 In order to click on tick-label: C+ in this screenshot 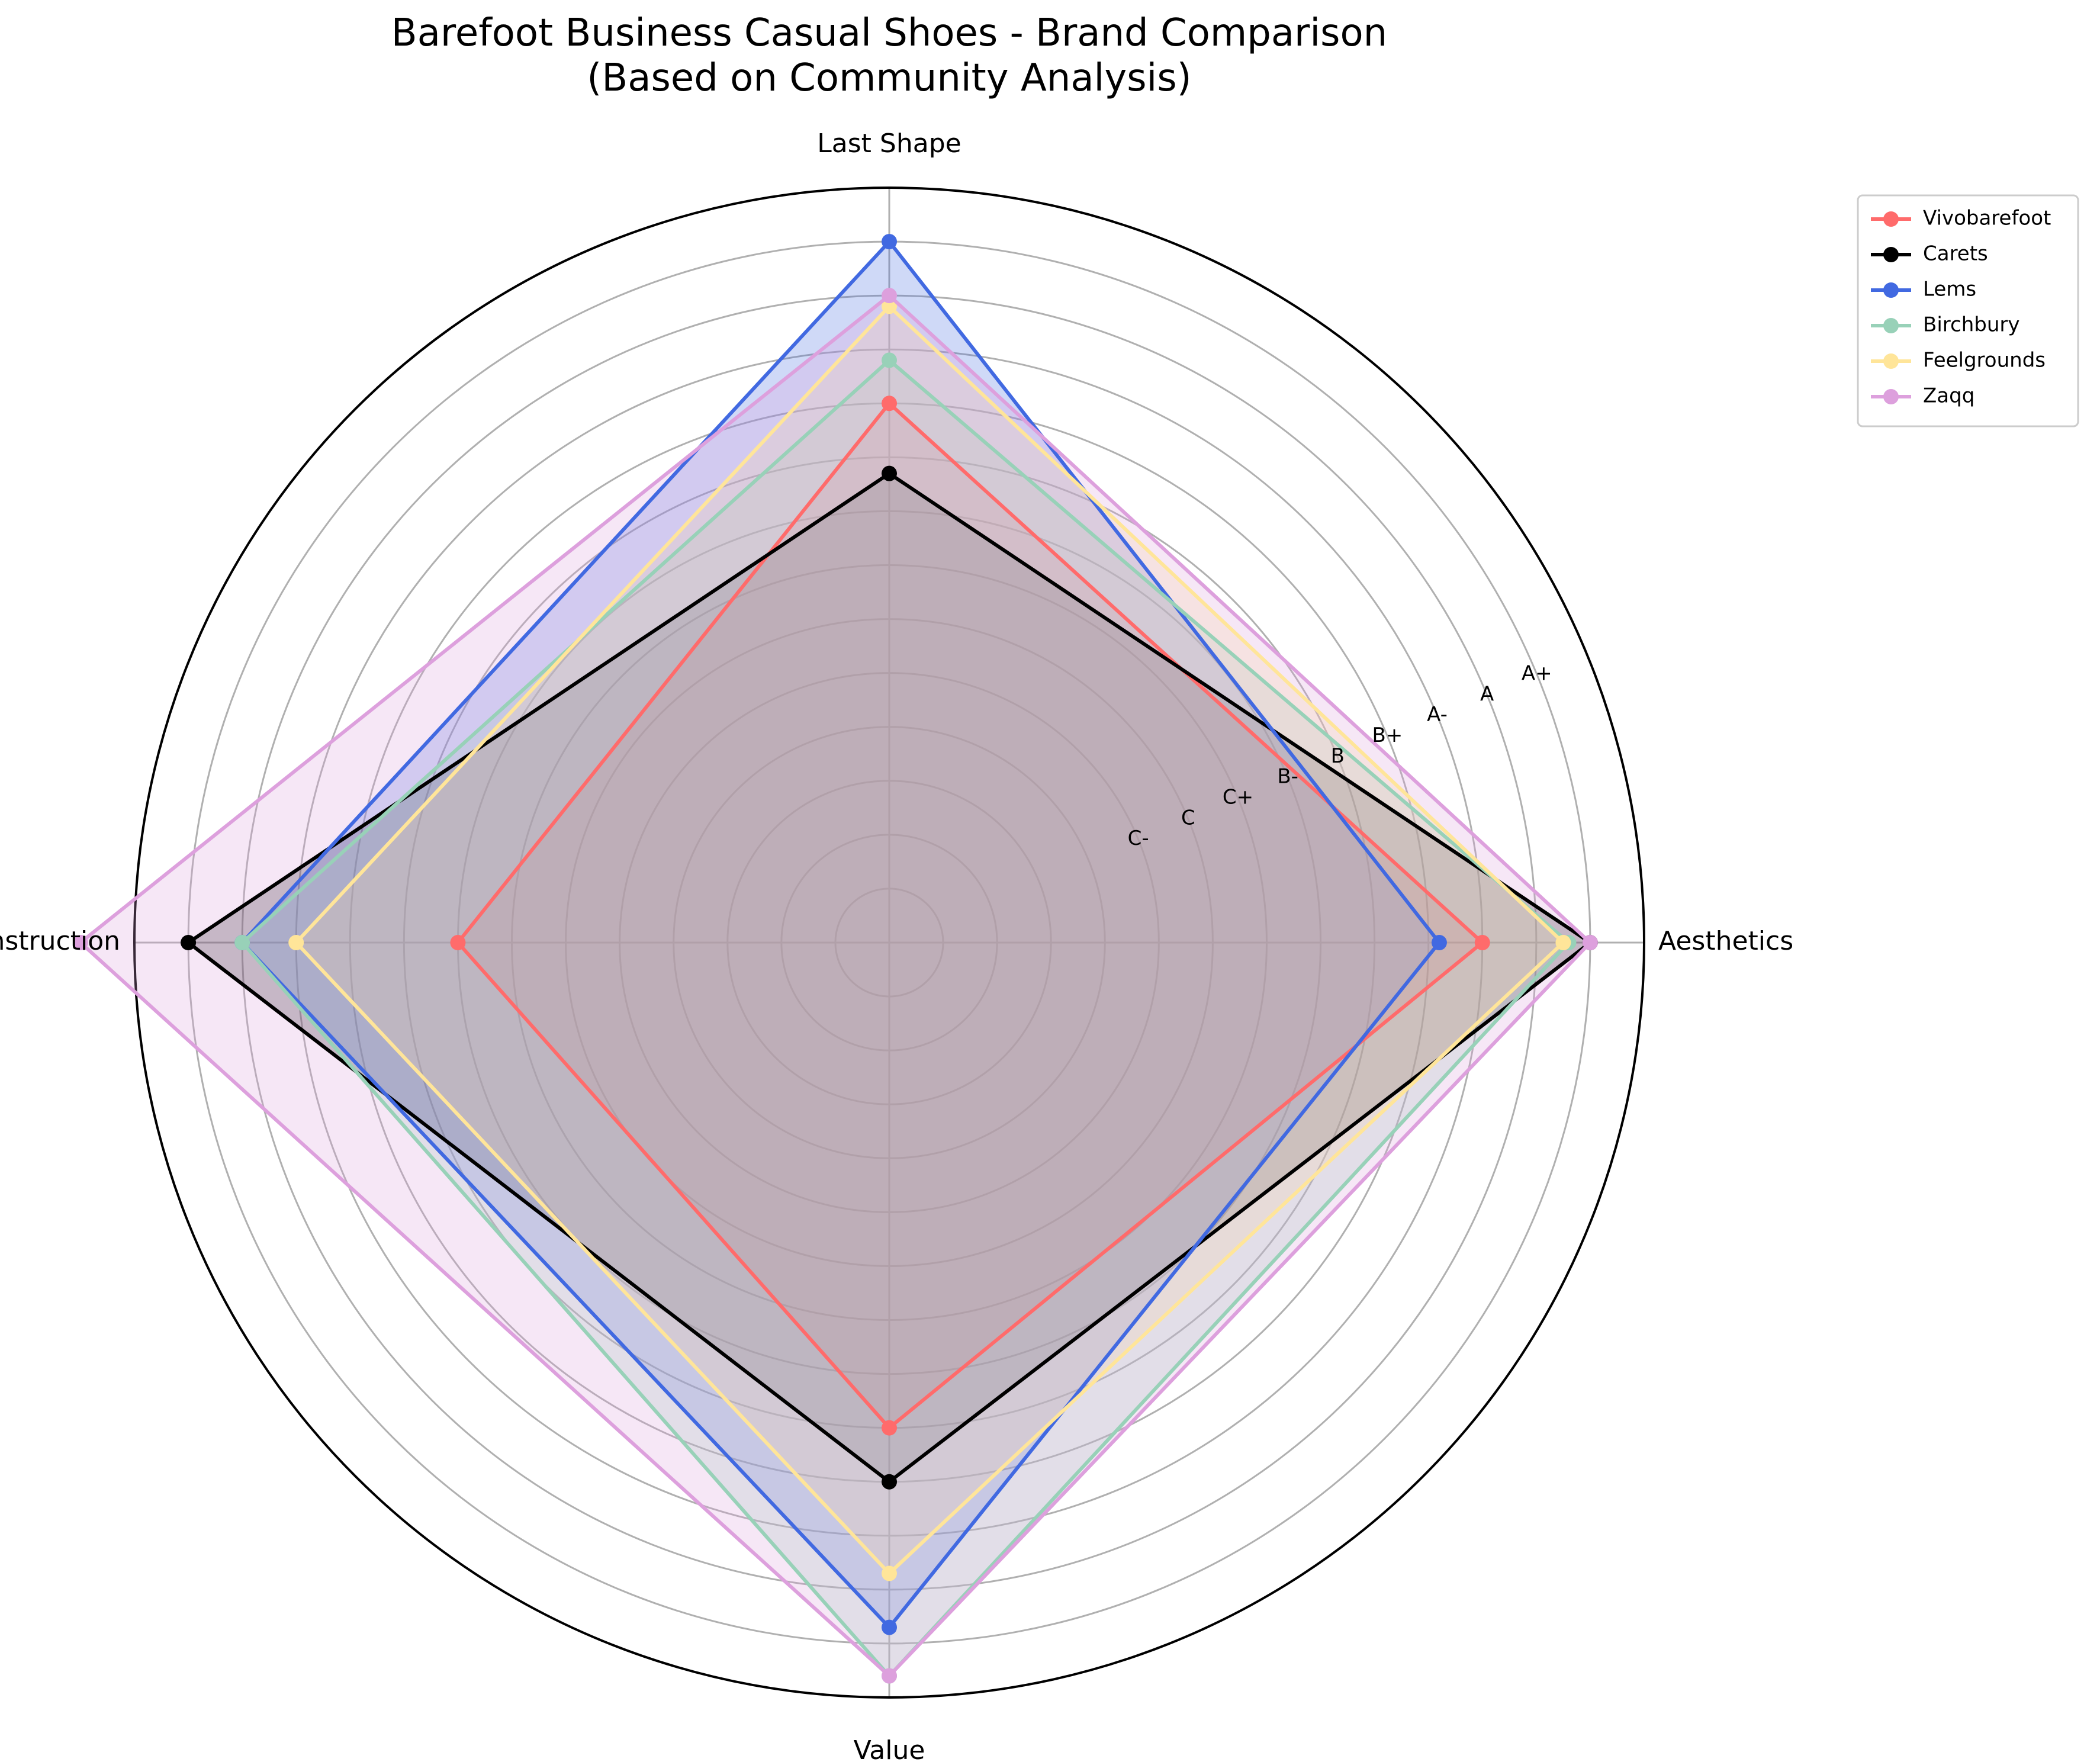, I will do `click(1238, 797)`.